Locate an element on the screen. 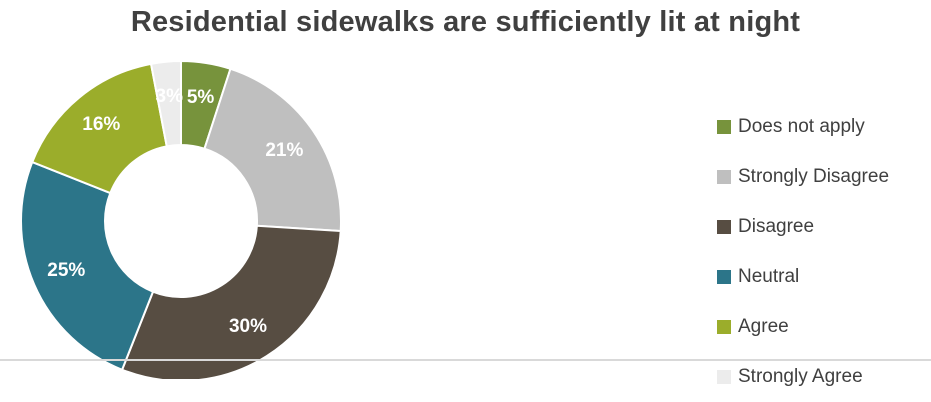  baseline-divider is located at coordinates (465, 360).